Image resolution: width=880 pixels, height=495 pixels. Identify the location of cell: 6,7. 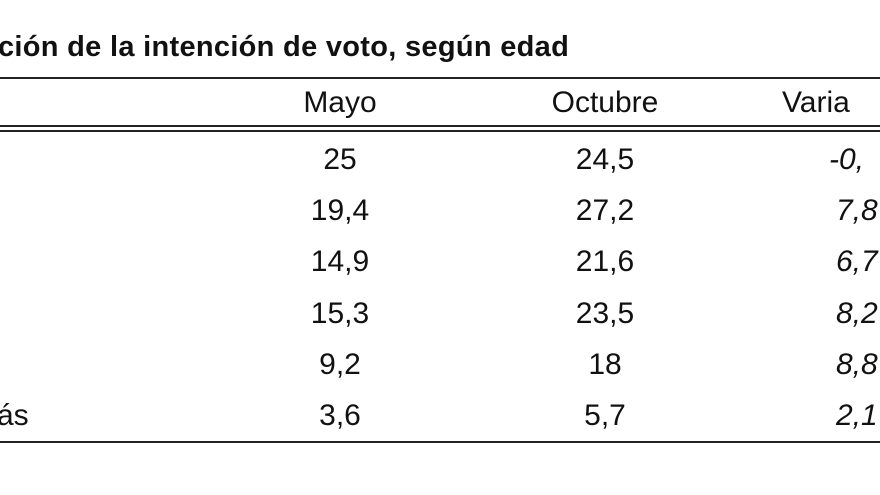
(857, 262).